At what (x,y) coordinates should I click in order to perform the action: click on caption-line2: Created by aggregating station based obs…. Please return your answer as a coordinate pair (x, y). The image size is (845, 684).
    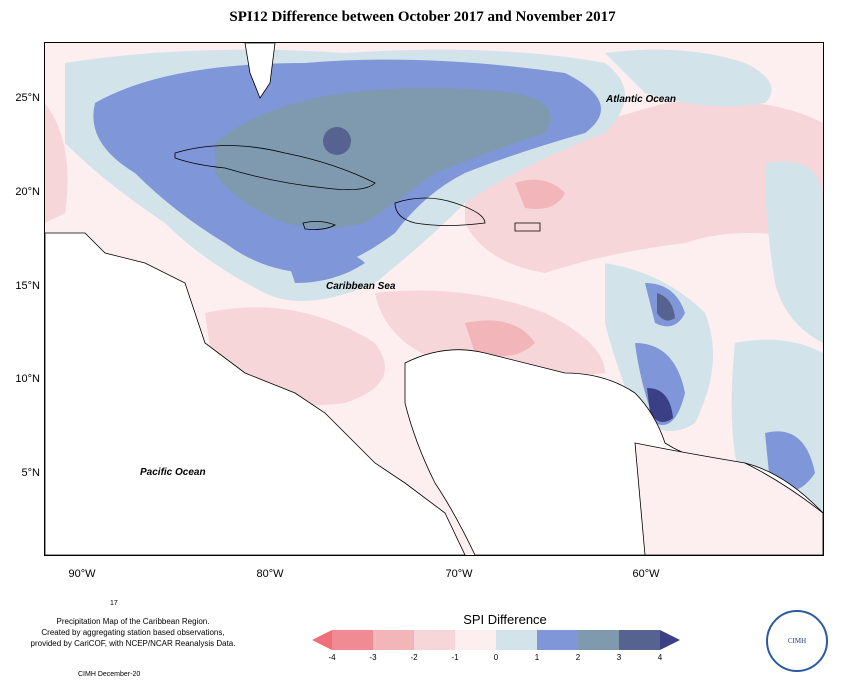
    Looking at the image, I should click on (133, 632).